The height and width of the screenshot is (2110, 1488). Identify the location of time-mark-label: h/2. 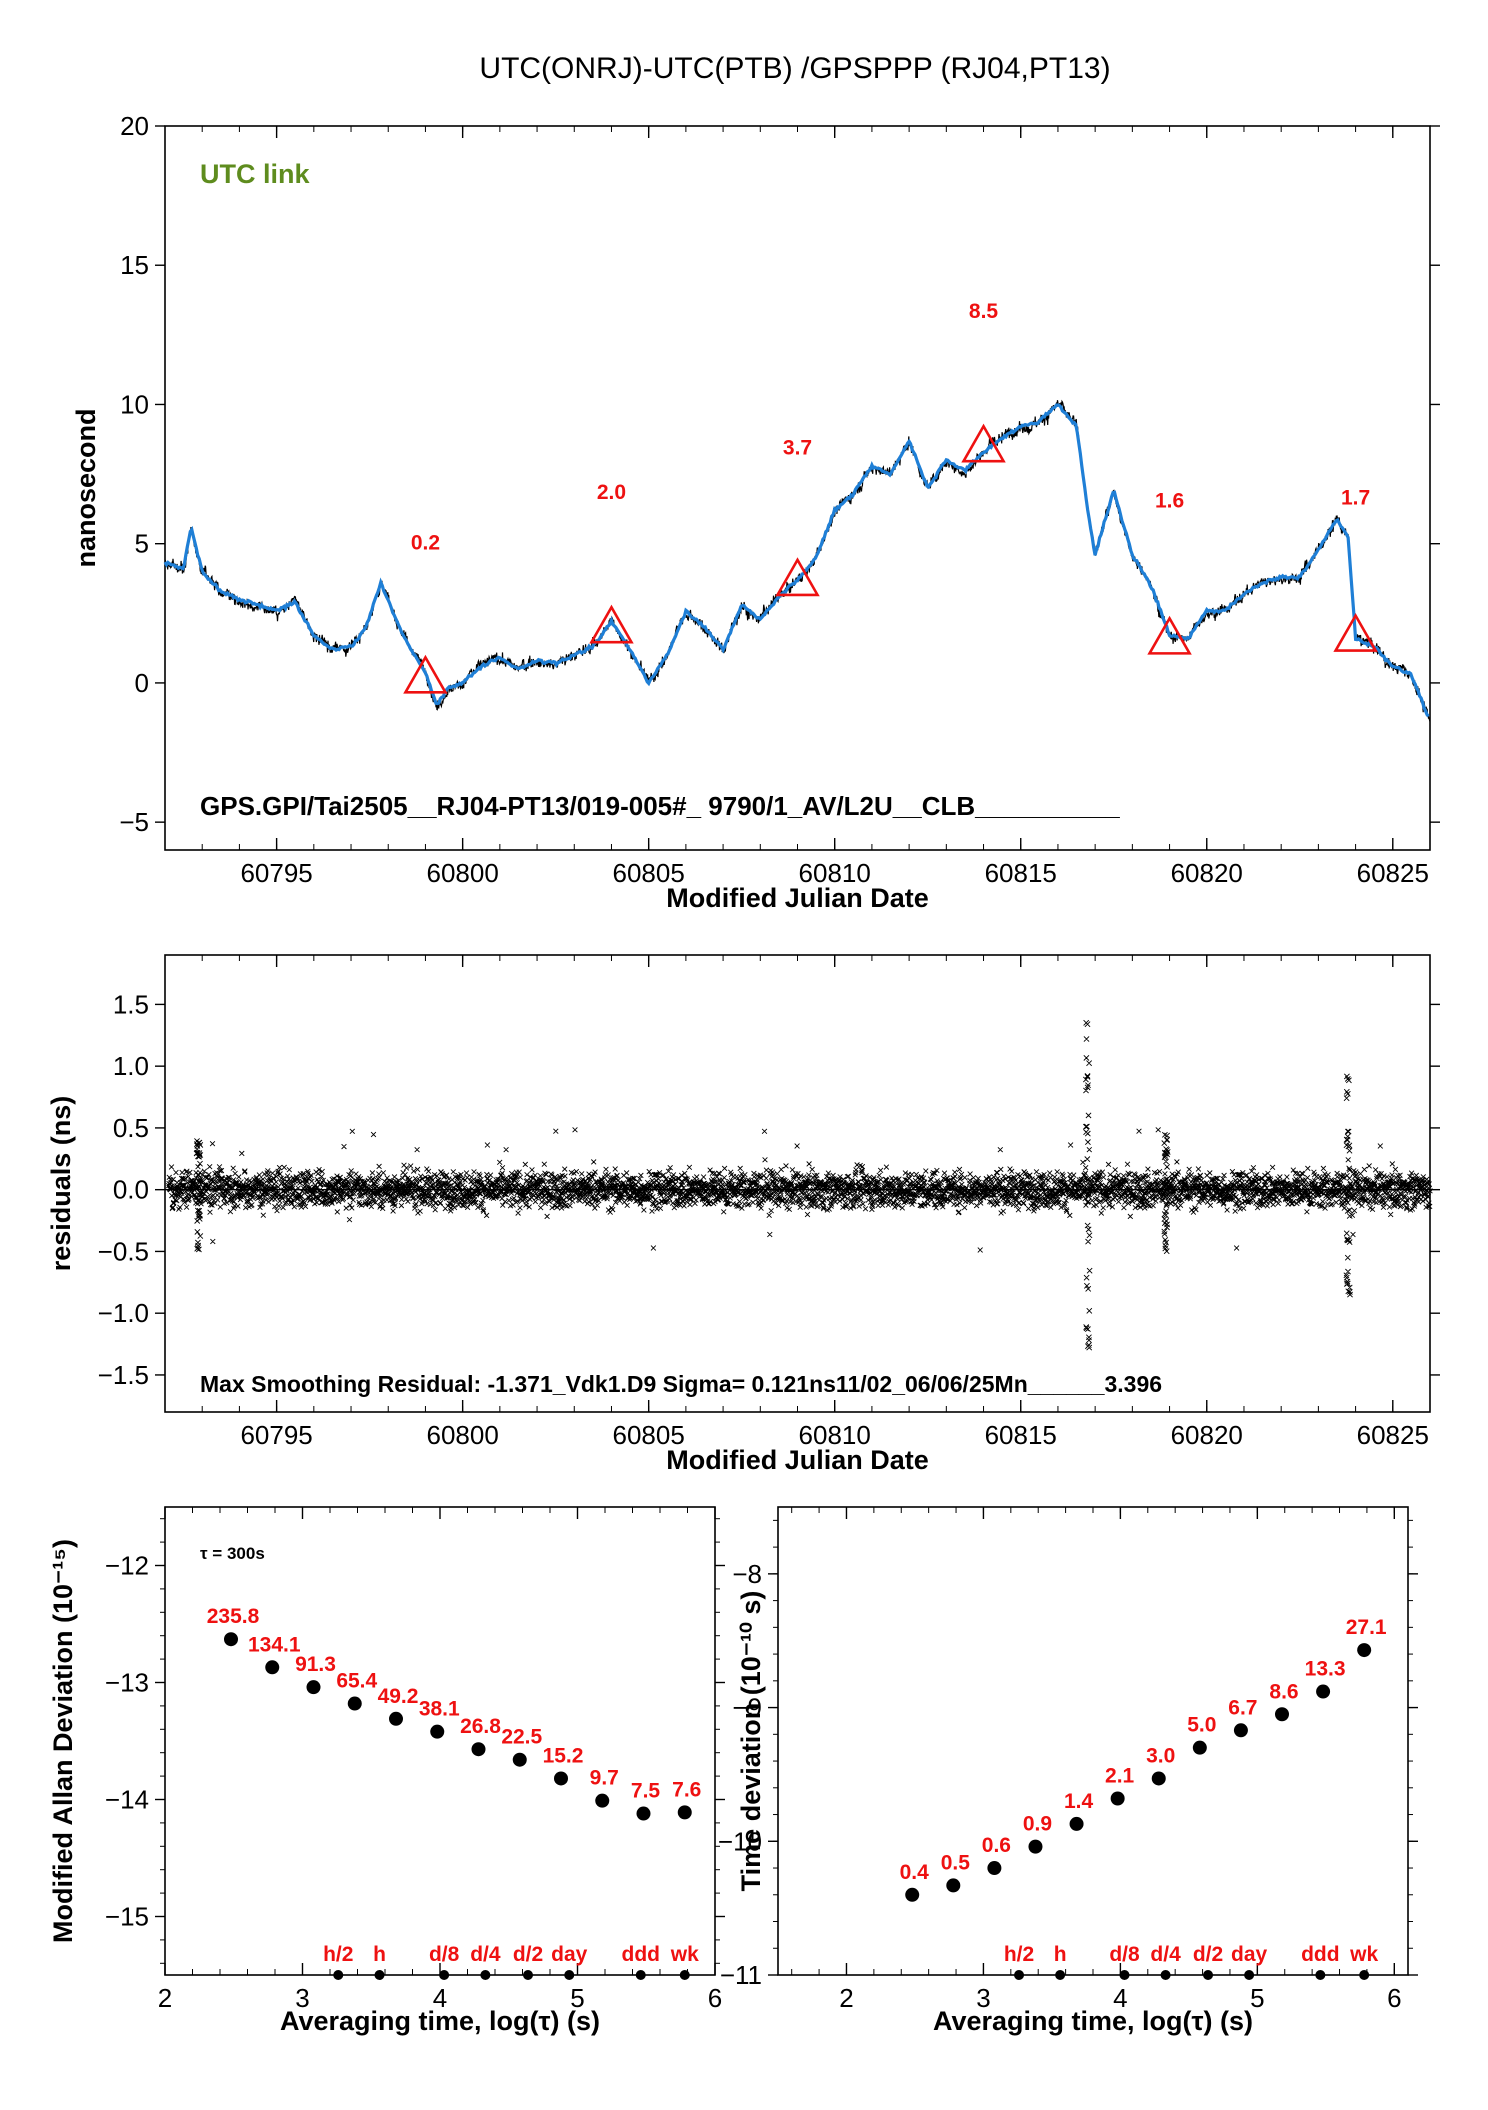
(338, 1954).